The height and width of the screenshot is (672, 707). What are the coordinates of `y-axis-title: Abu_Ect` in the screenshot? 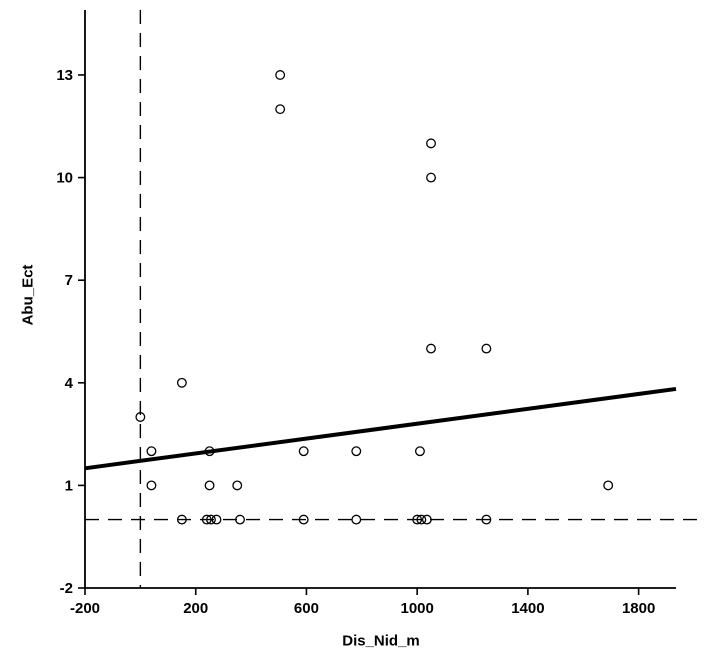 It's located at (28, 295).